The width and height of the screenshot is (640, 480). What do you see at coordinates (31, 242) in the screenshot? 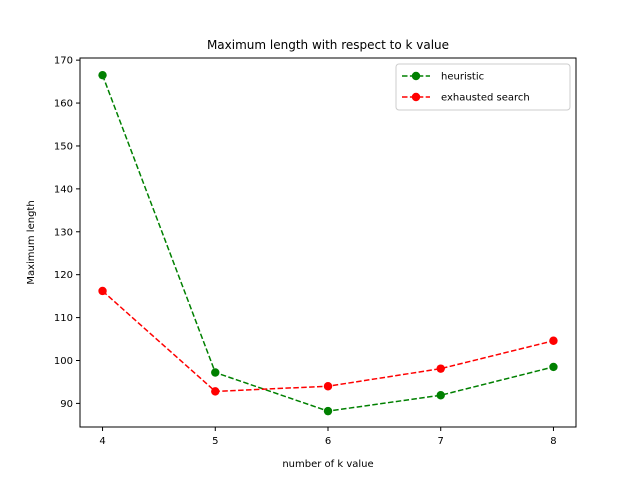
I see `y-axis-label: Maximum length` at bounding box center [31, 242].